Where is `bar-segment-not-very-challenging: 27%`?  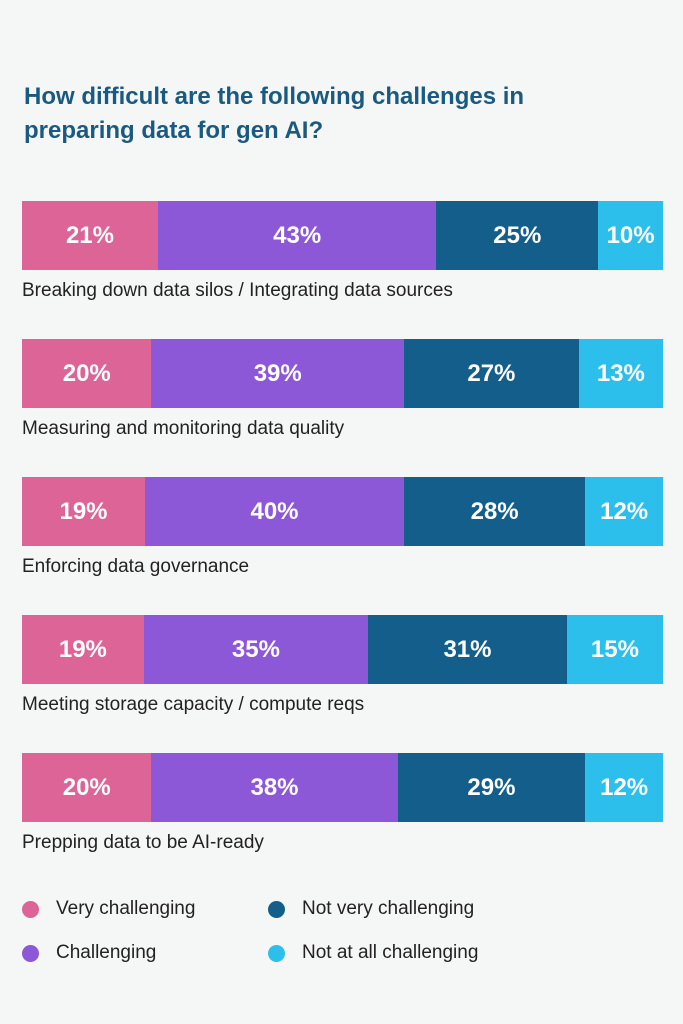 bar-segment-not-very-challenging: 27% is located at coordinates (491, 373).